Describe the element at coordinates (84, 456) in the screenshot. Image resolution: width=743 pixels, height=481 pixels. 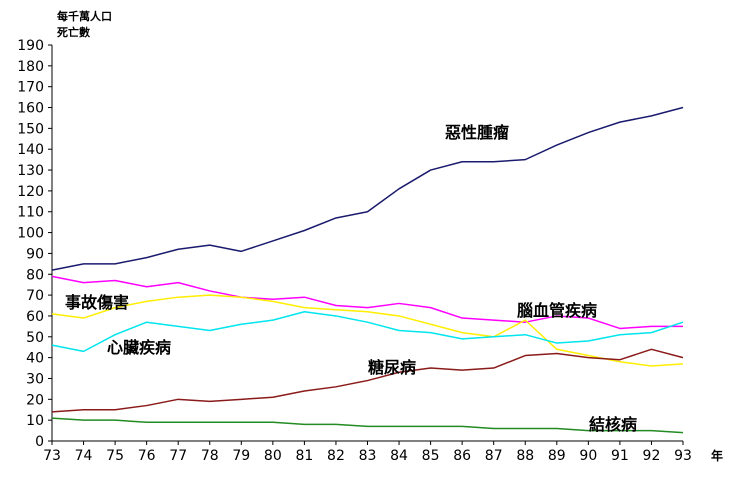
I see `x-tick-label: 74` at that location.